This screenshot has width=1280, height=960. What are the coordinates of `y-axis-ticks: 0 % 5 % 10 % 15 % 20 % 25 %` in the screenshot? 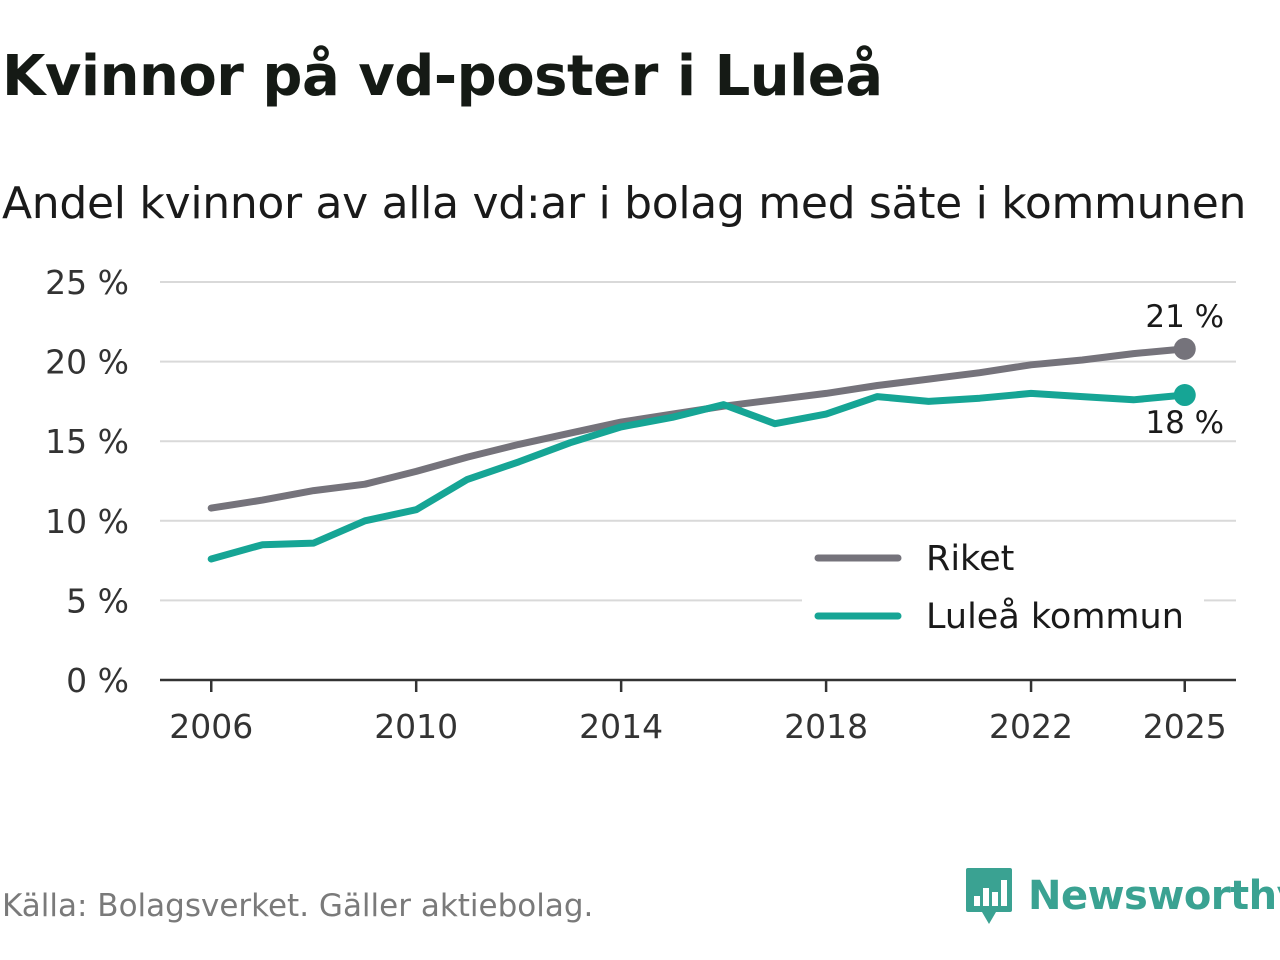 It's located at (87, 481).